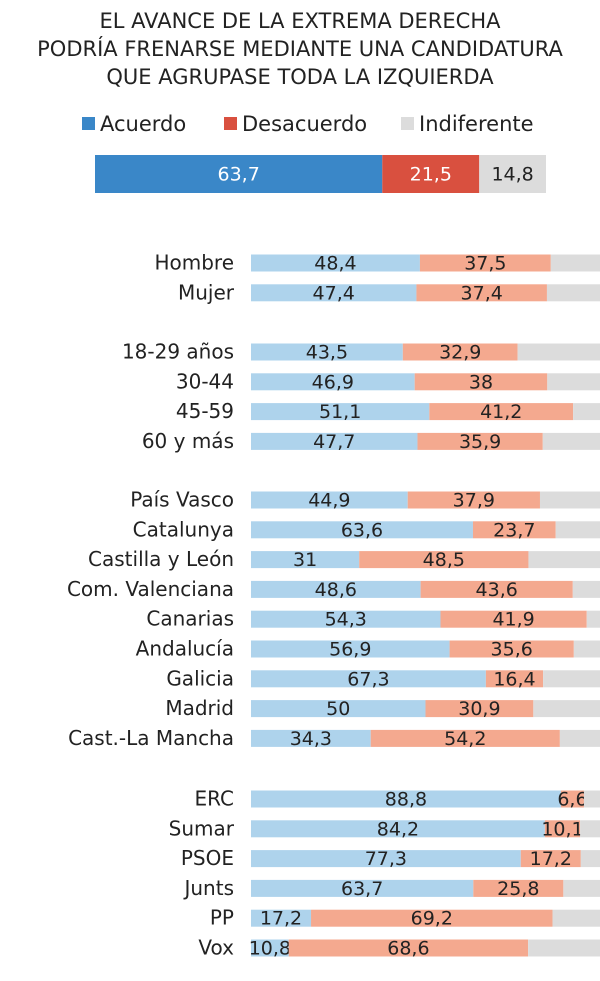 This screenshot has width=600, height=981. What do you see at coordinates (333, 382) in the screenshot?
I see `value-label: 46,9` at bounding box center [333, 382].